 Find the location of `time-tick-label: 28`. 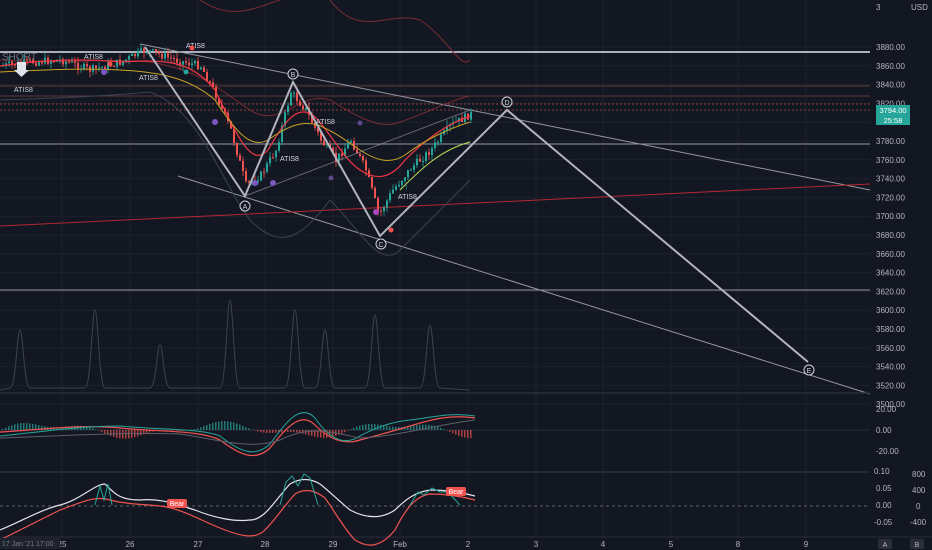

time-tick-label: 28 is located at coordinates (265, 544).